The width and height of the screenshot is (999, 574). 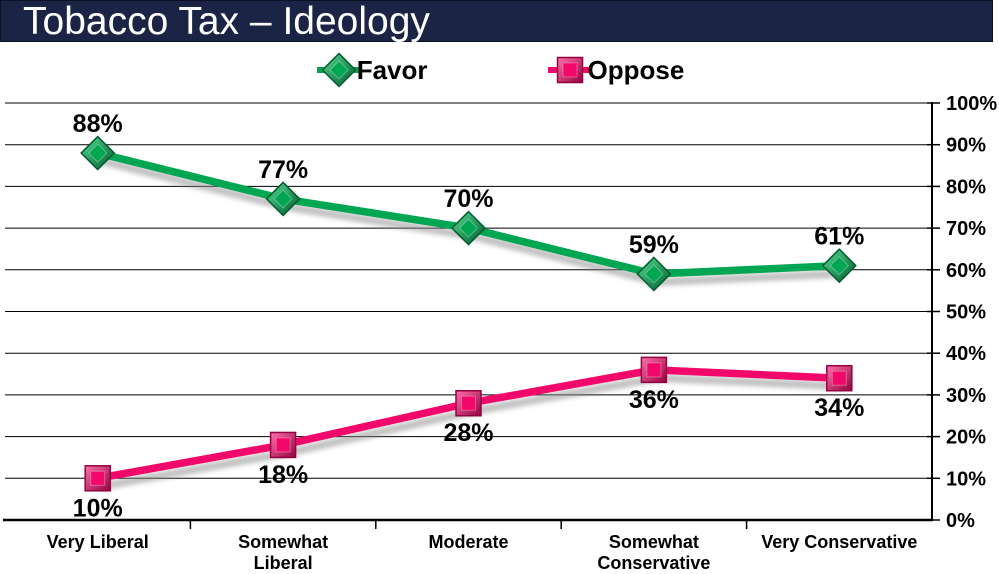 I want to click on data-label-favor: 61%, so click(x=839, y=237).